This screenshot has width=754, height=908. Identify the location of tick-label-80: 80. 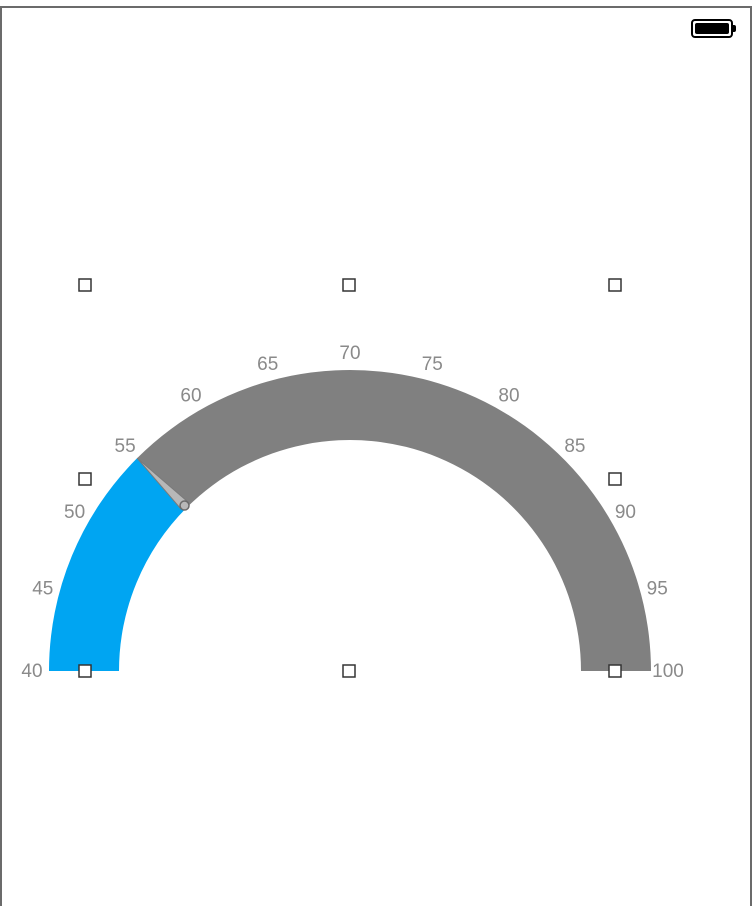
(508, 396).